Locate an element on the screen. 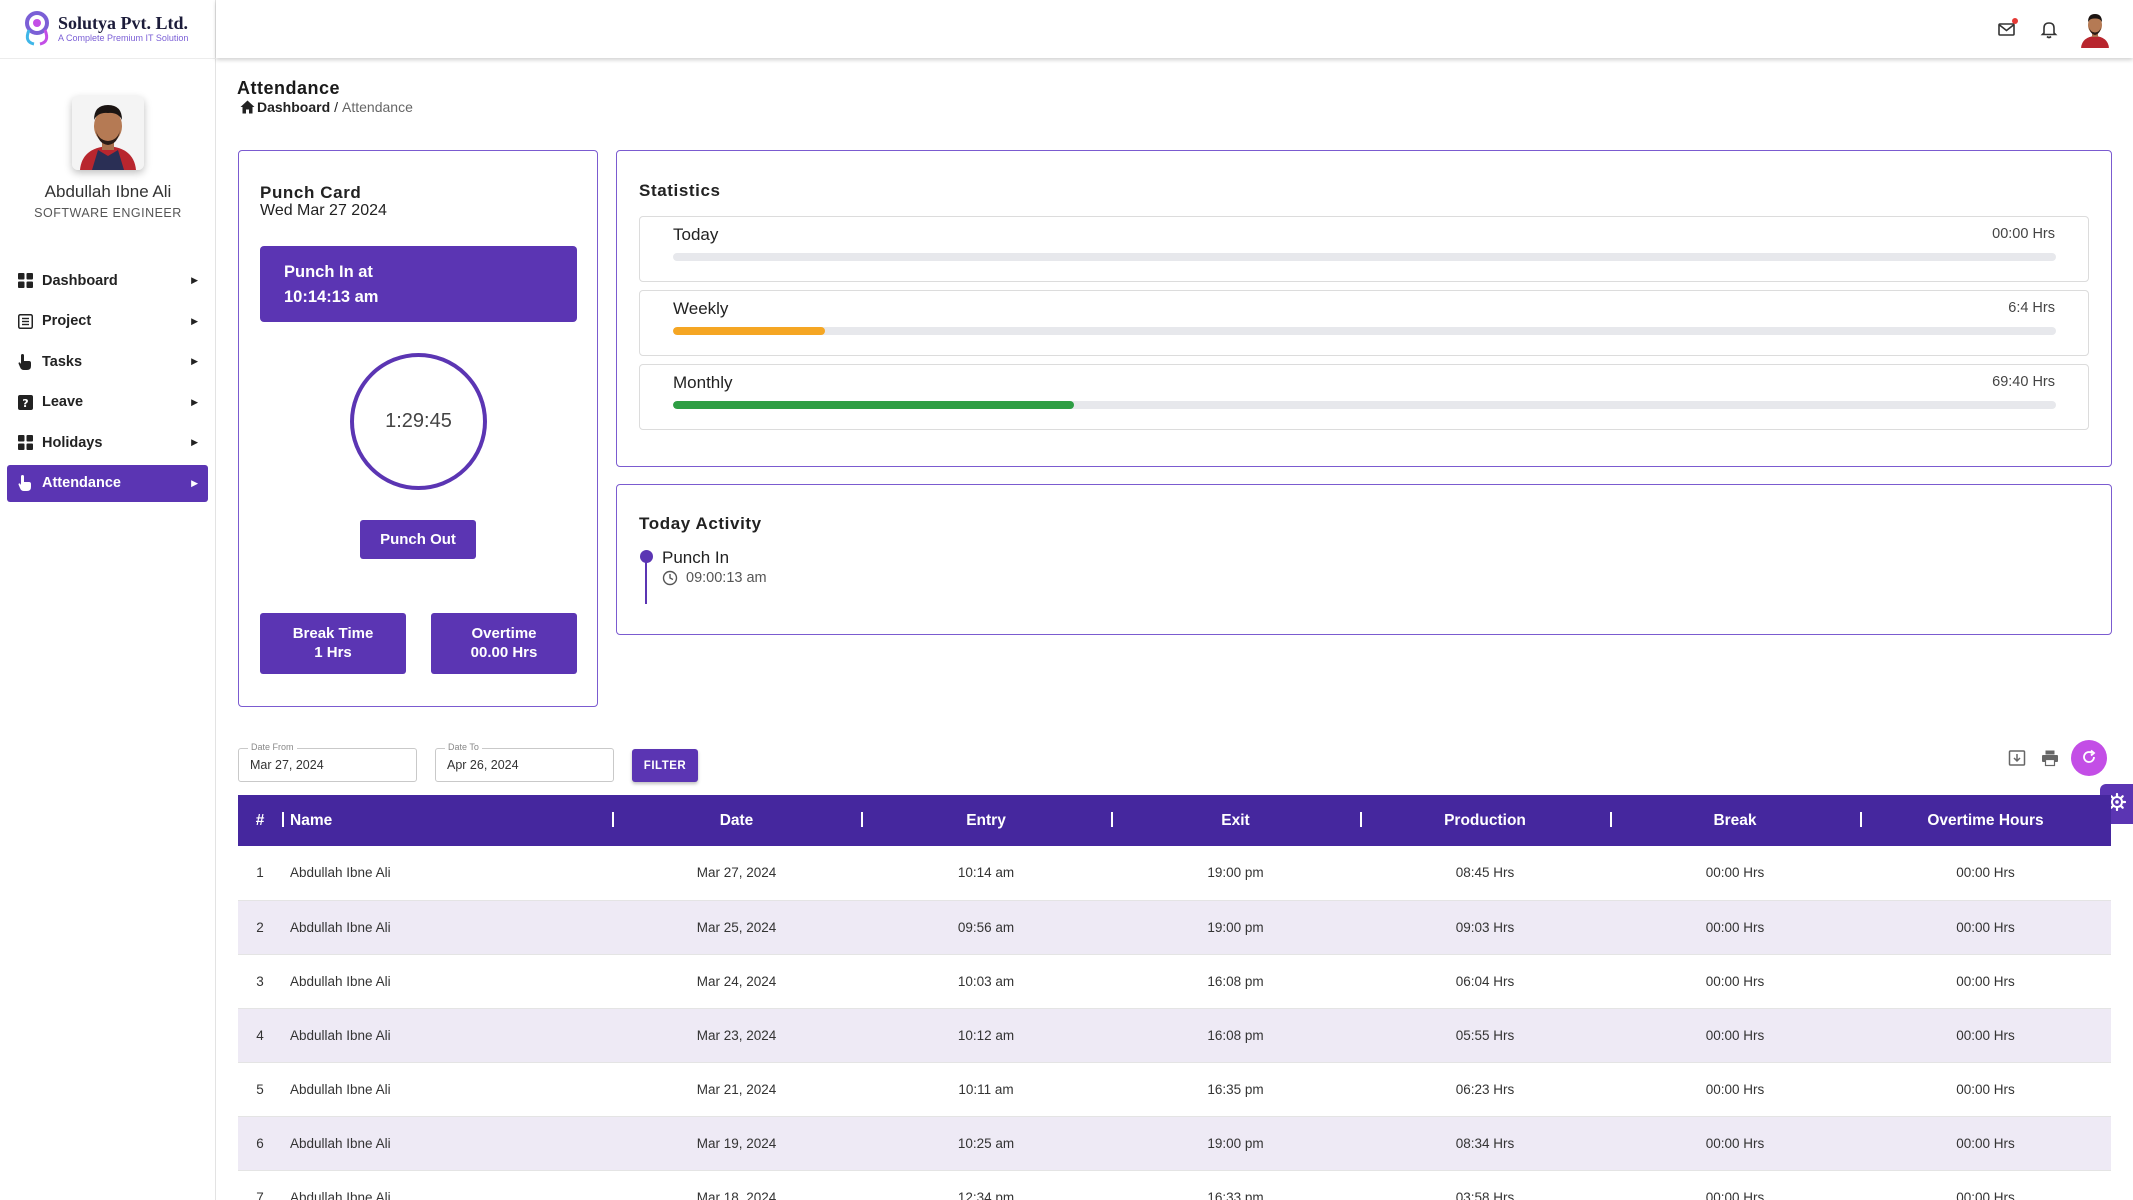  sidebar-menu: Dashboard ▶ Project ▶ Tasks ▶ ? is located at coordinates (107, 383).